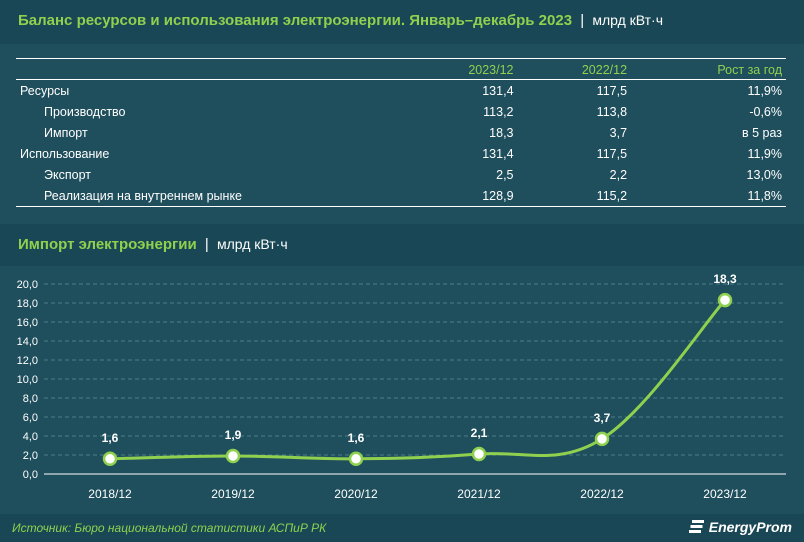 This screenshot has height=542, width=804. I want to click on y-tick-label: 0,0, so click(30, 475).